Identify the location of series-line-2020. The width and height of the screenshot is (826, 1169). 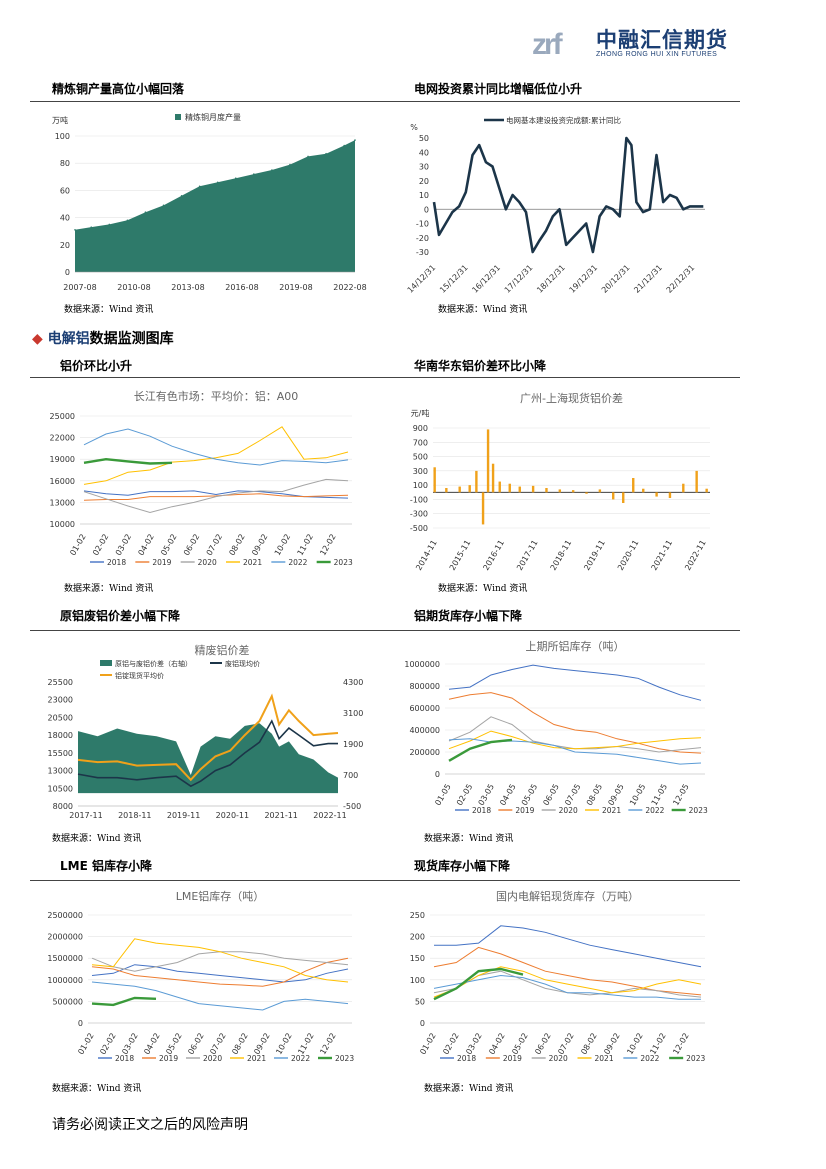
(575, 734).